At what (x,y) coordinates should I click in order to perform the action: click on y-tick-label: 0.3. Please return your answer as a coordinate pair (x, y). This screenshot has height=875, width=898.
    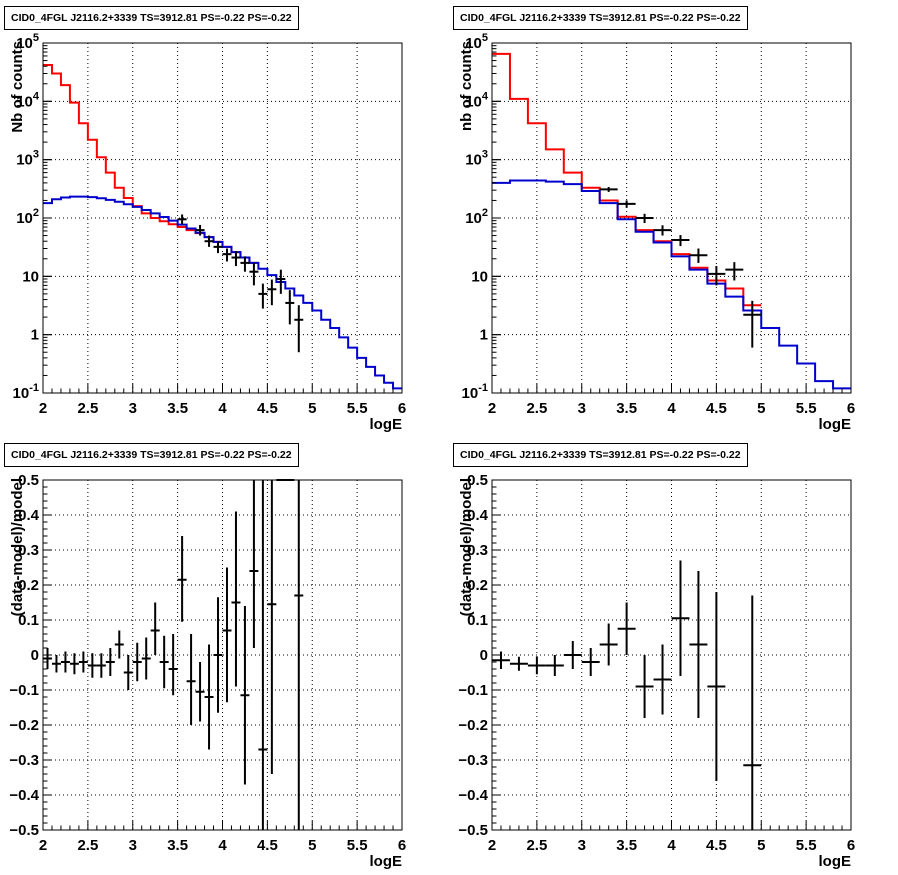
    Looking at the image, I should click on (28, 550).